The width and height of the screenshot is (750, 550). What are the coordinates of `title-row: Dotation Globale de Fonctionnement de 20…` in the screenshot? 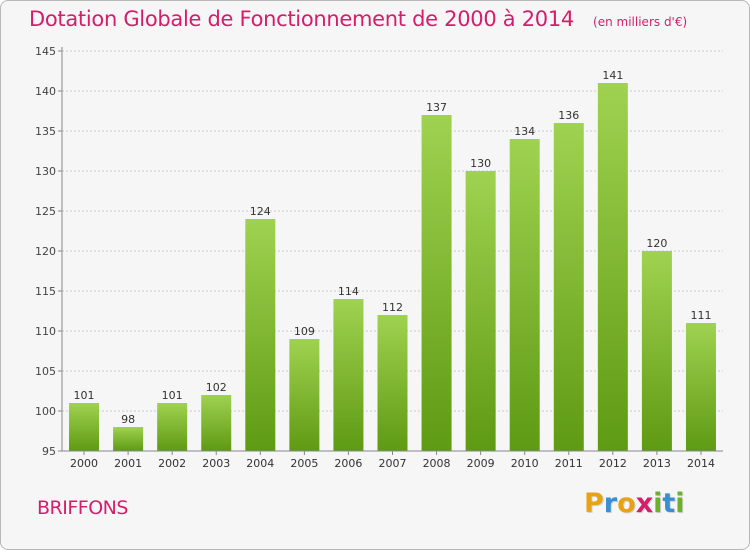 It's located at (358, 19).